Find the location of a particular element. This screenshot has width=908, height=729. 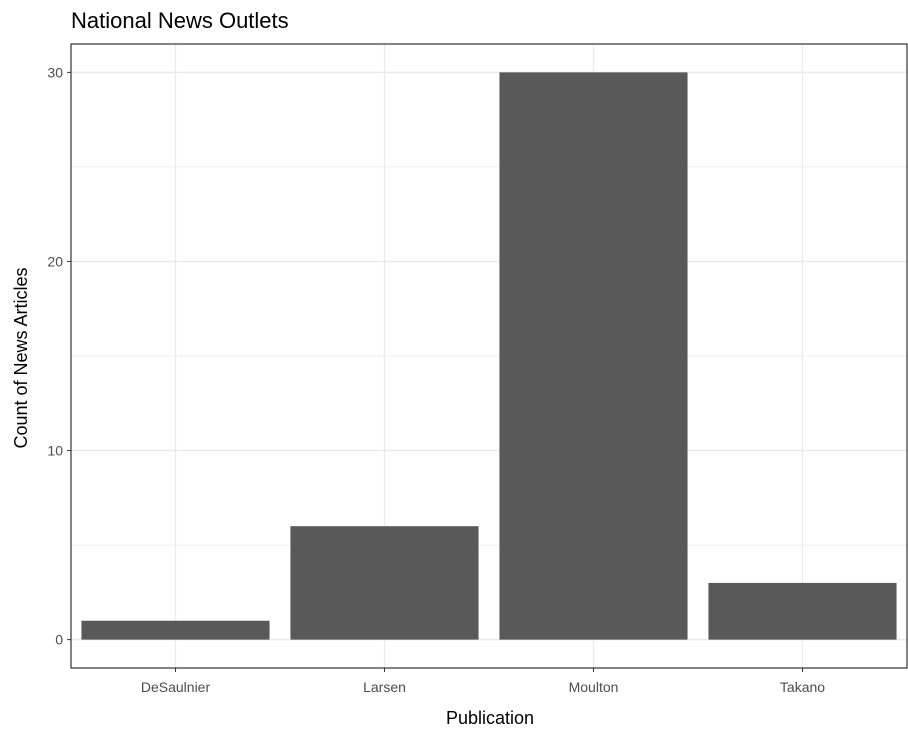

x-tick-label: Larsen is located at coordinates (384, 687).